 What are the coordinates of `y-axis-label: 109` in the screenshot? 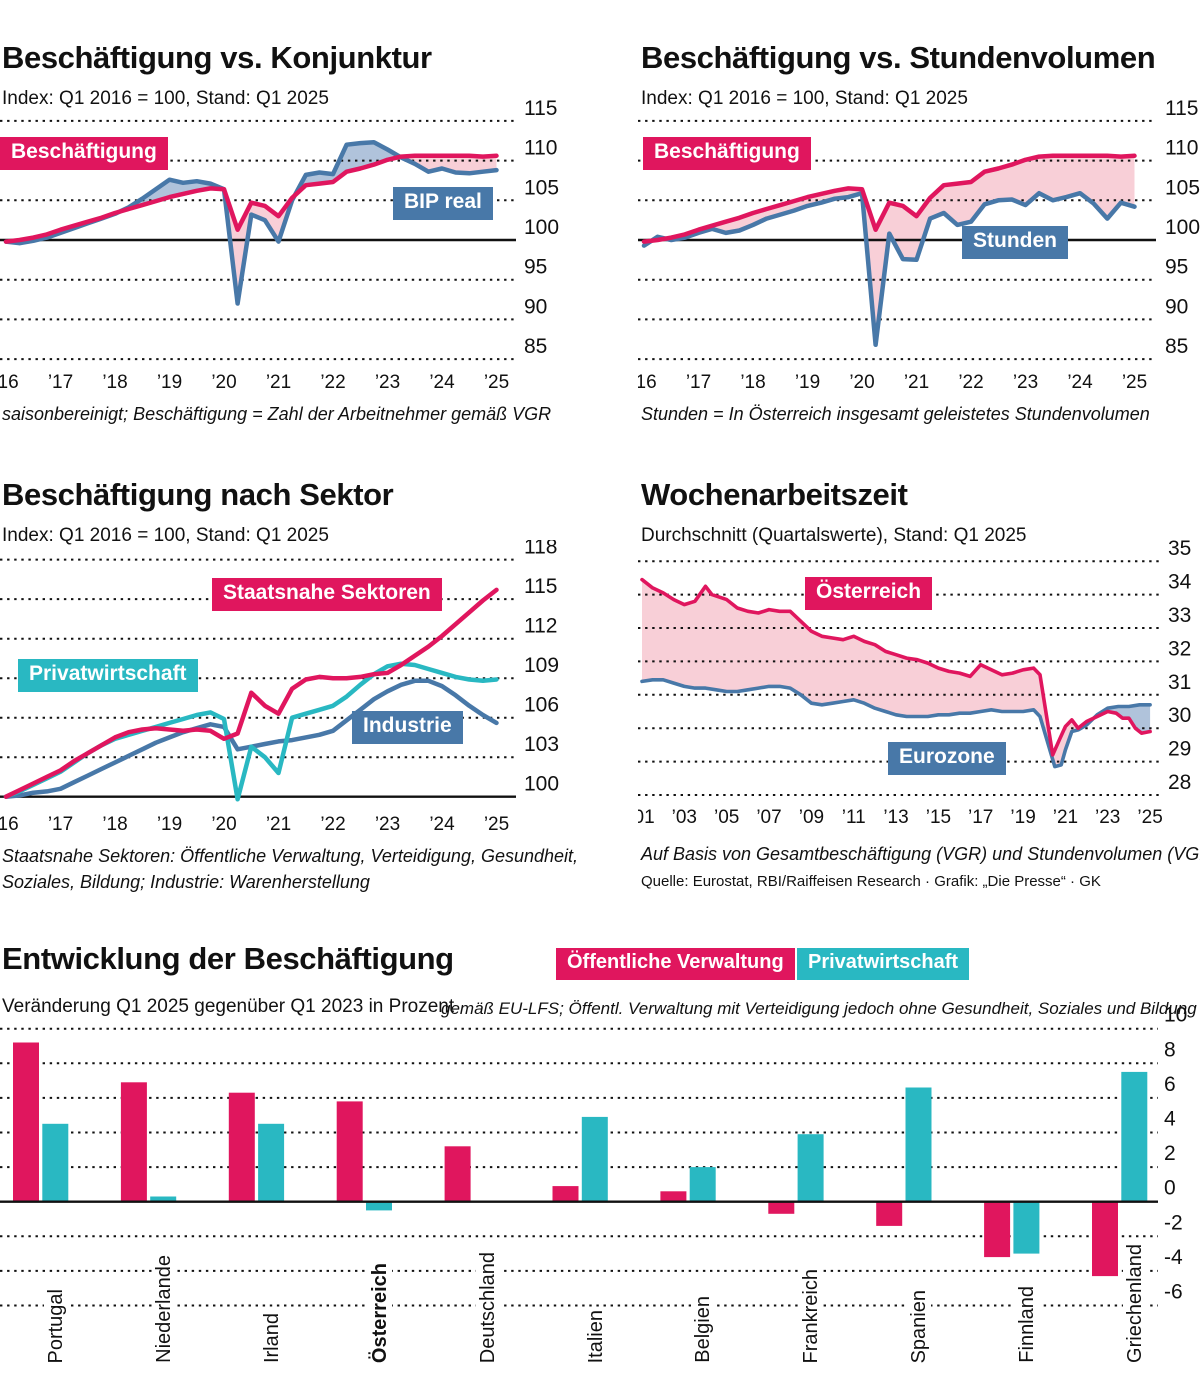 It's located at (541, 665).